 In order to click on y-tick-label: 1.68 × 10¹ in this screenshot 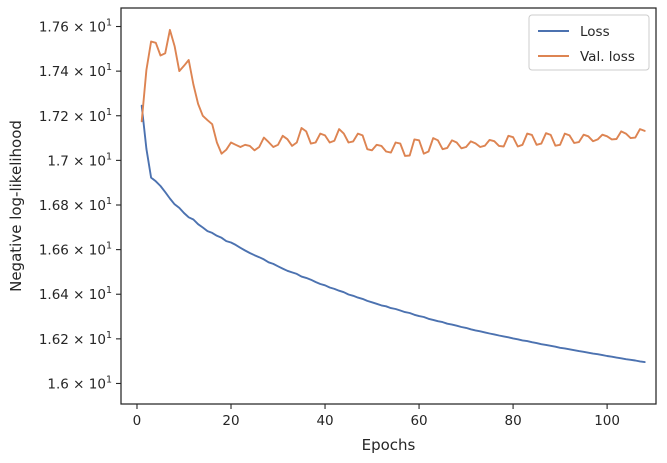, I will do `click(75, 205)`.